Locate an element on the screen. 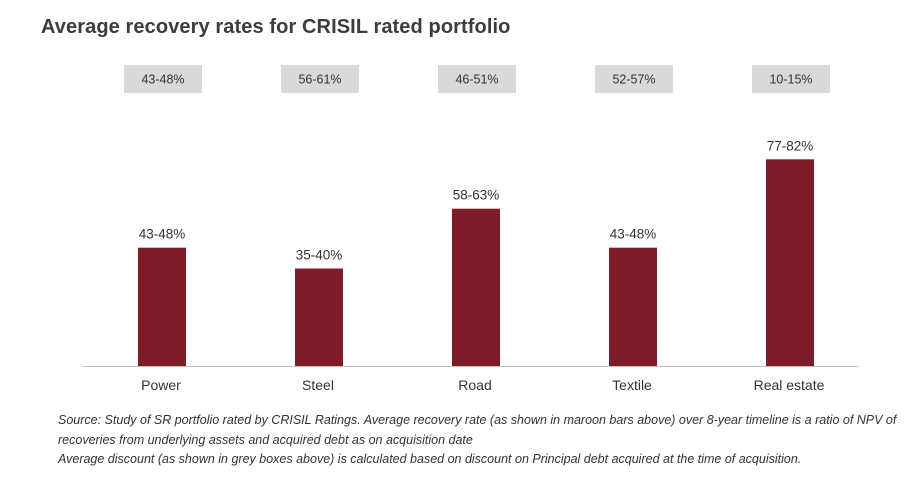 This screenshot has height=500, width=918. x-tick-label: Road is located at coordinates (474, 385).